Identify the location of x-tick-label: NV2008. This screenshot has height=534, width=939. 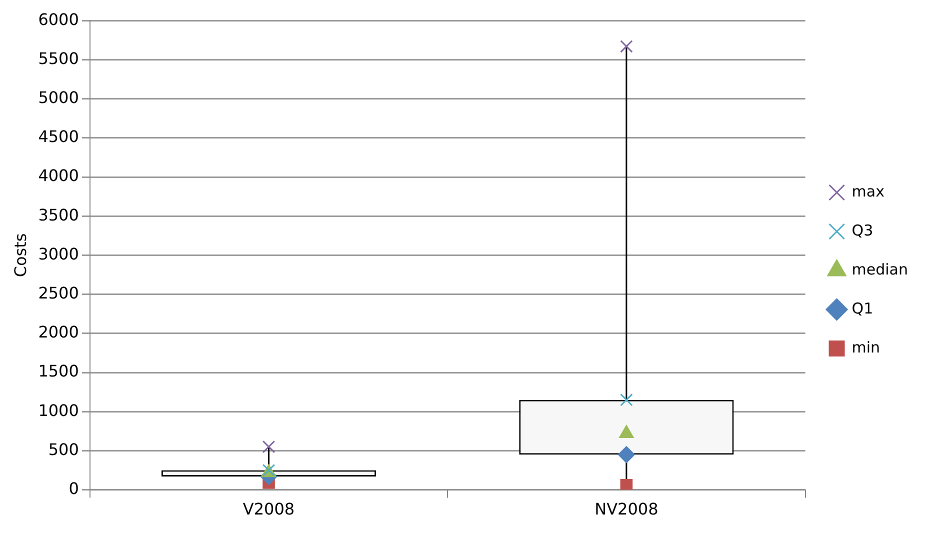
(626, 509).